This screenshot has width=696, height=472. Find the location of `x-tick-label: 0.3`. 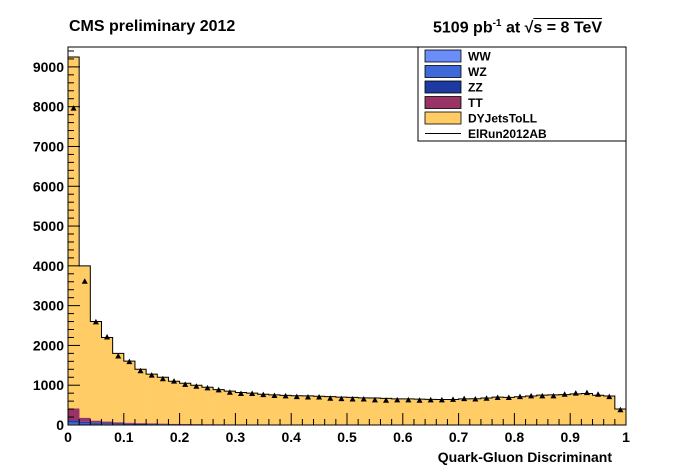

x-tick-label: 0.3 is located at coordinates (236, 437).